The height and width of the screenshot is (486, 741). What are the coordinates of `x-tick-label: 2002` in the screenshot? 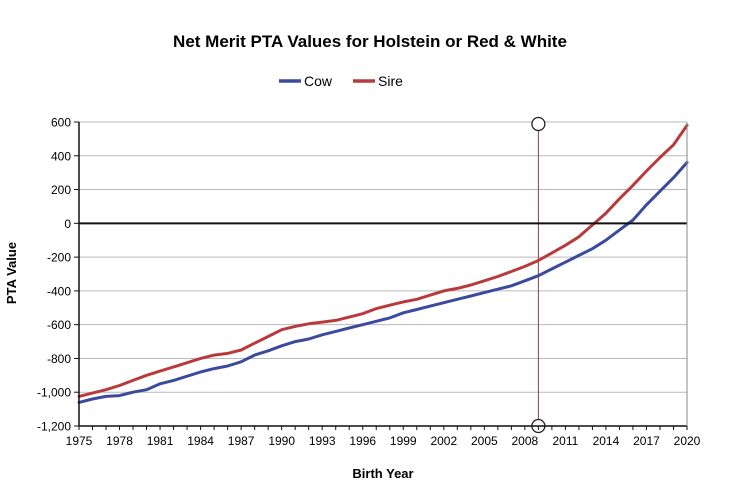 It's located at (443, 441).